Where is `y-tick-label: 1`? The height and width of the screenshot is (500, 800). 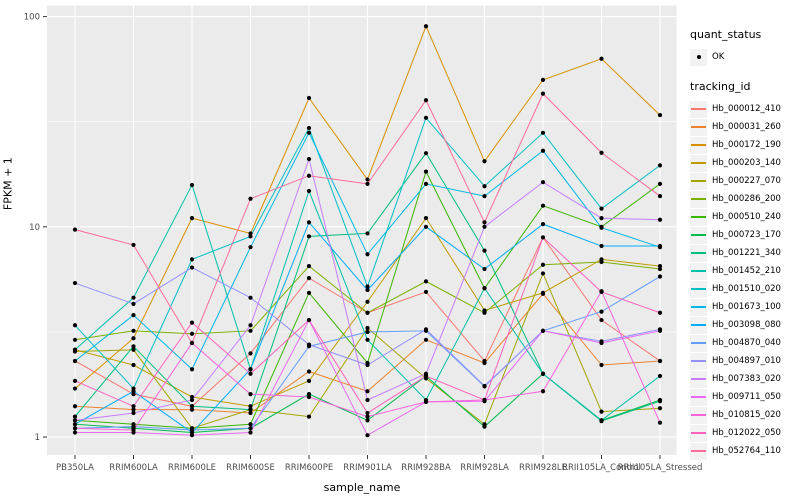
y-tick-label: 1 is located at coordinates (37, 438).